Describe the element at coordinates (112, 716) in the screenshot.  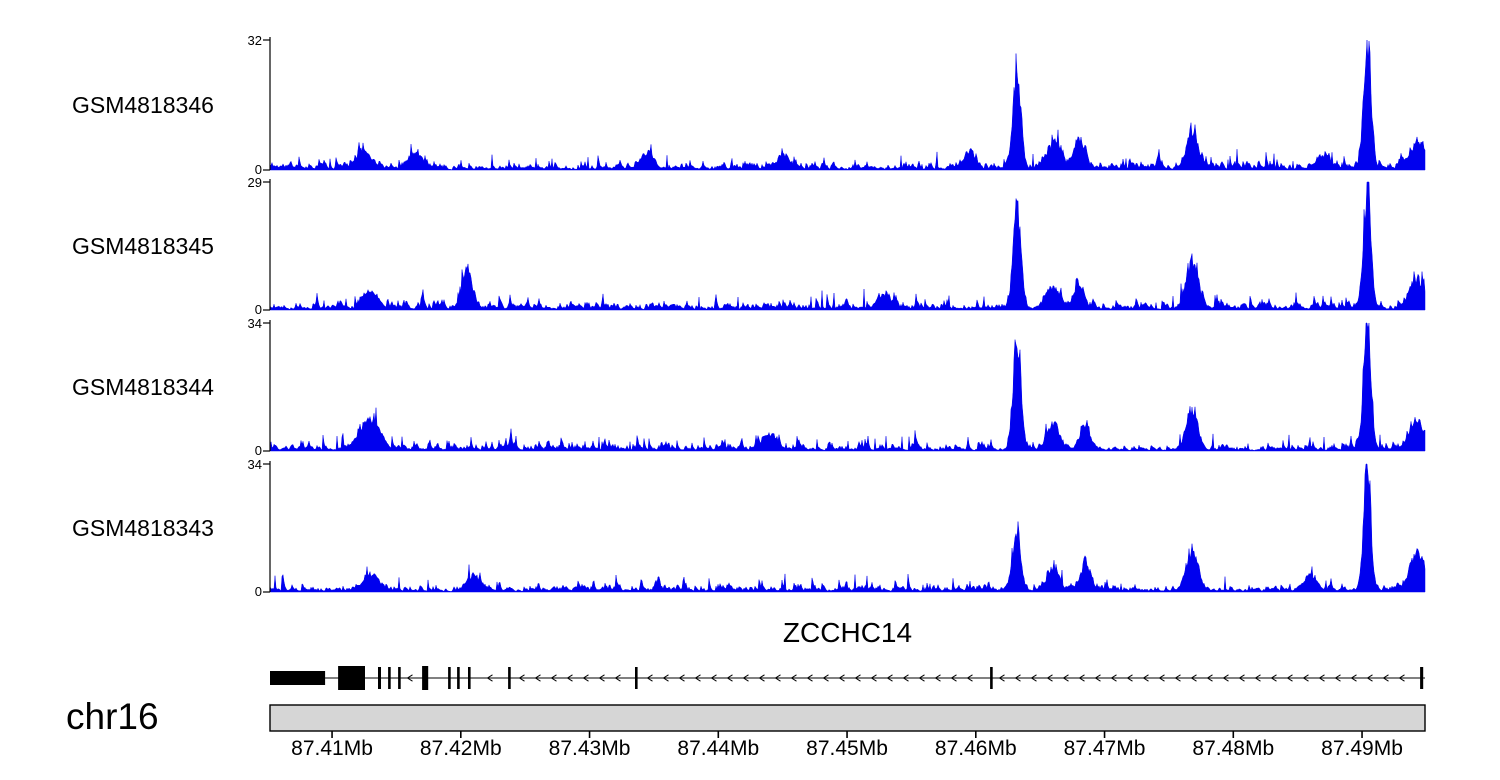
I see `chromosome-label: chr16` at that location.